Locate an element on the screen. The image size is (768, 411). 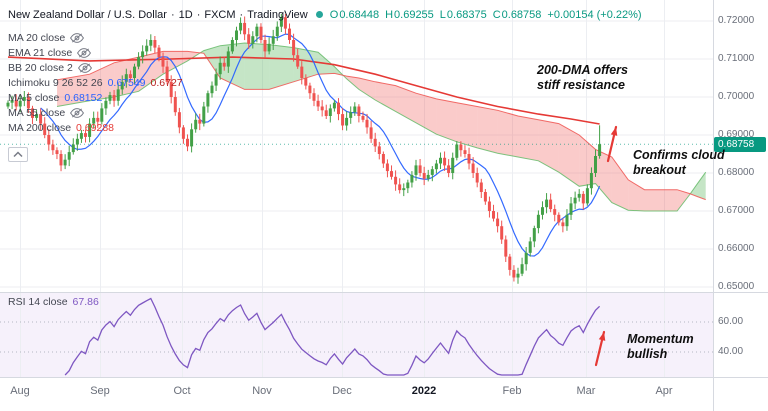
indicator-row: MA 5 close 0.68152 is located at coordinates (328, 97).